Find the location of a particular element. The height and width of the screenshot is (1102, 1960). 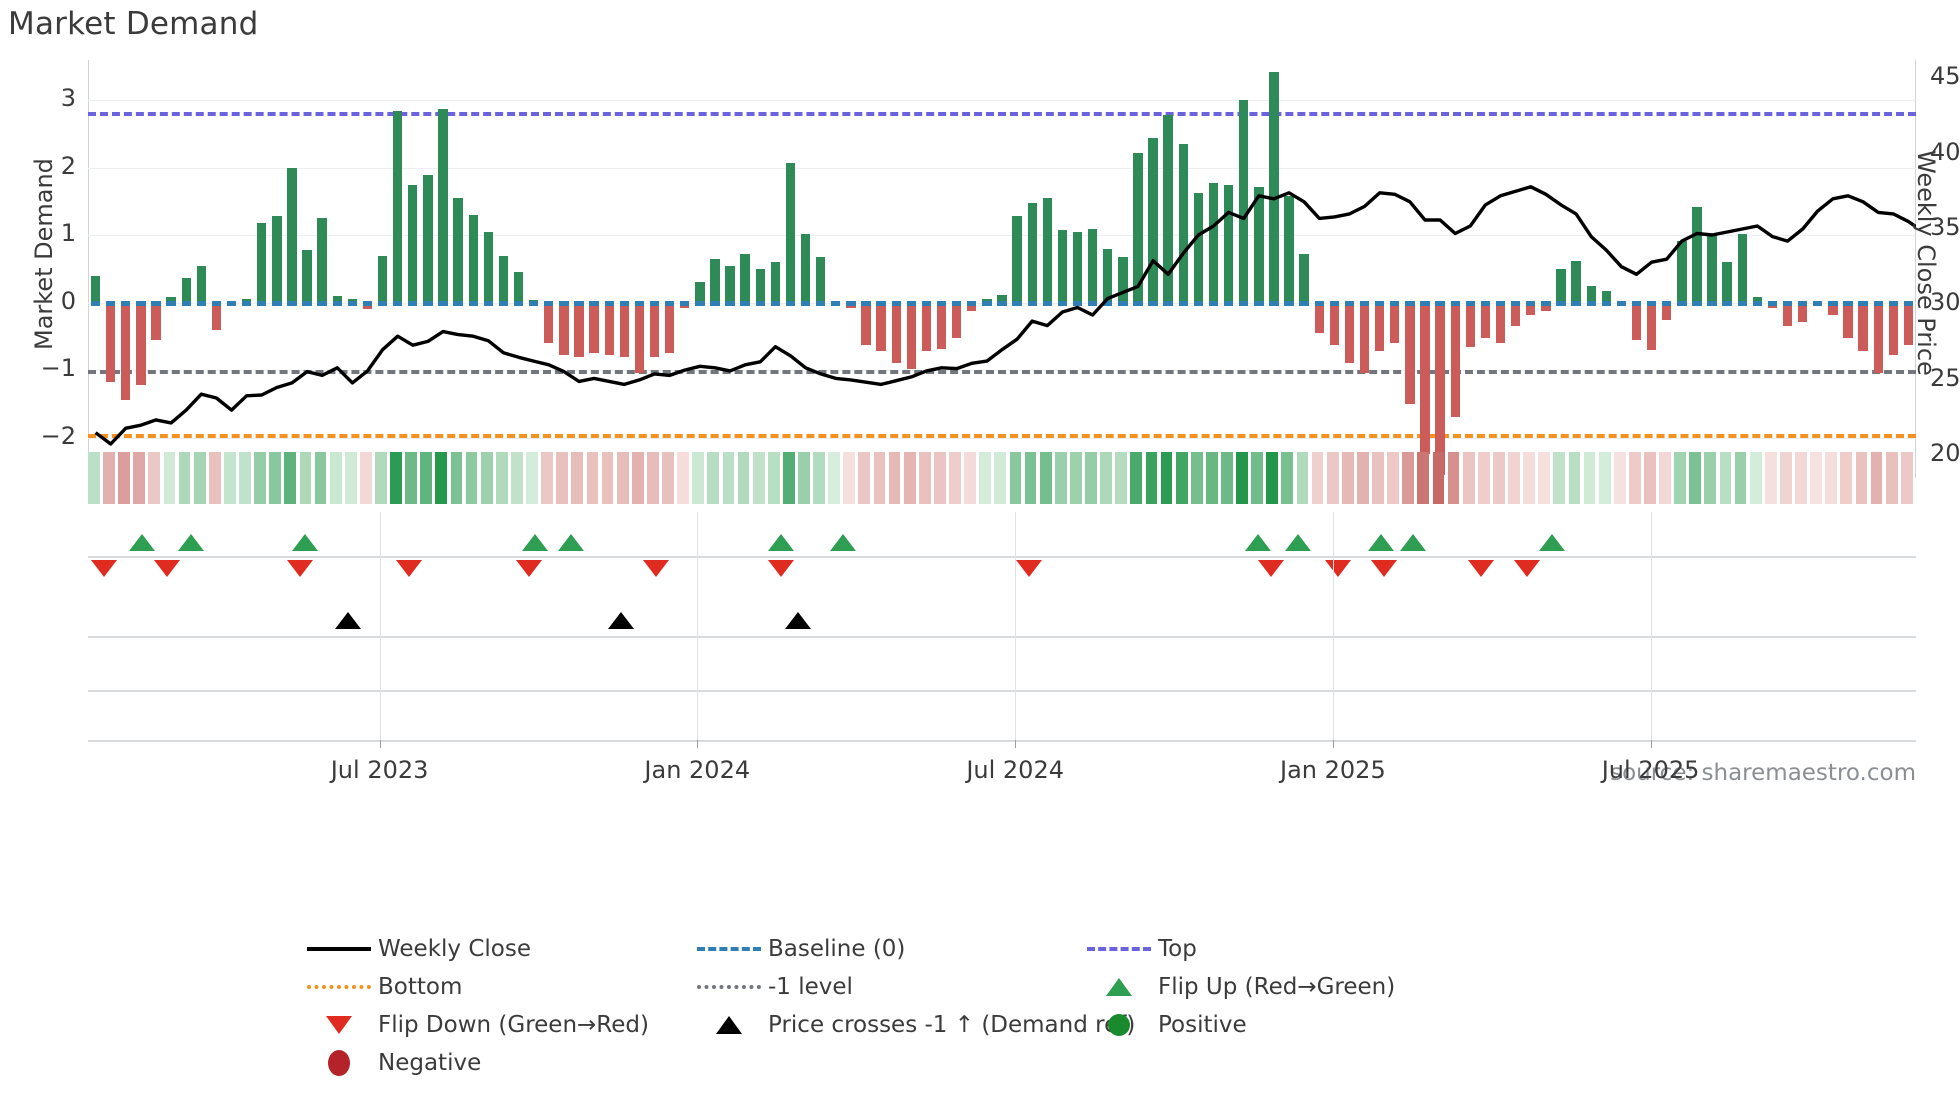

x-tick-guide is located at coordinates (1333, 626).